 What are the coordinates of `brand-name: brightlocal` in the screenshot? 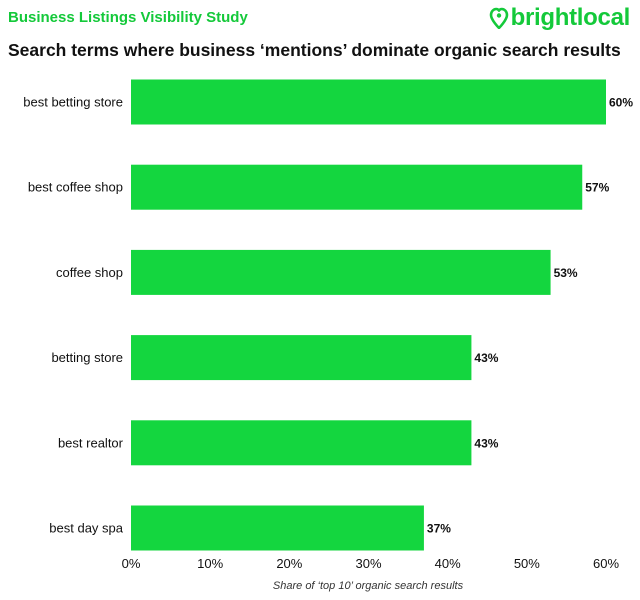 It's located at (570, 17).